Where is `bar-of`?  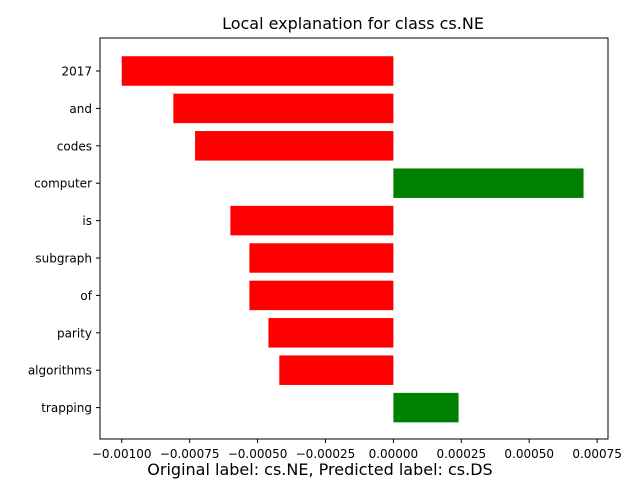
bar-of is located at coordinates (321, 295).